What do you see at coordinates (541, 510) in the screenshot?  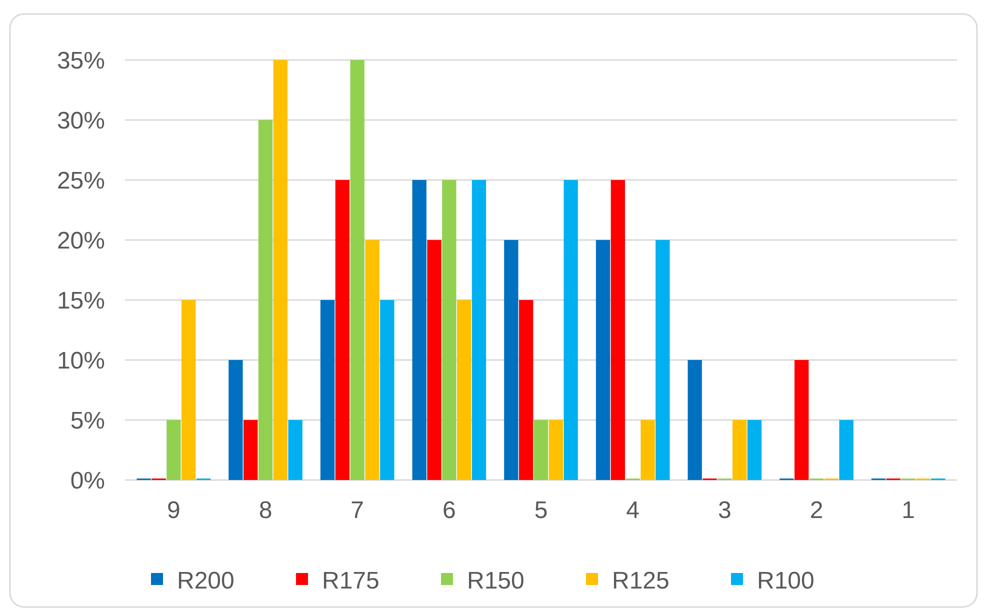 I see `x-tick-label: 5` at bounding box center [541, 510].